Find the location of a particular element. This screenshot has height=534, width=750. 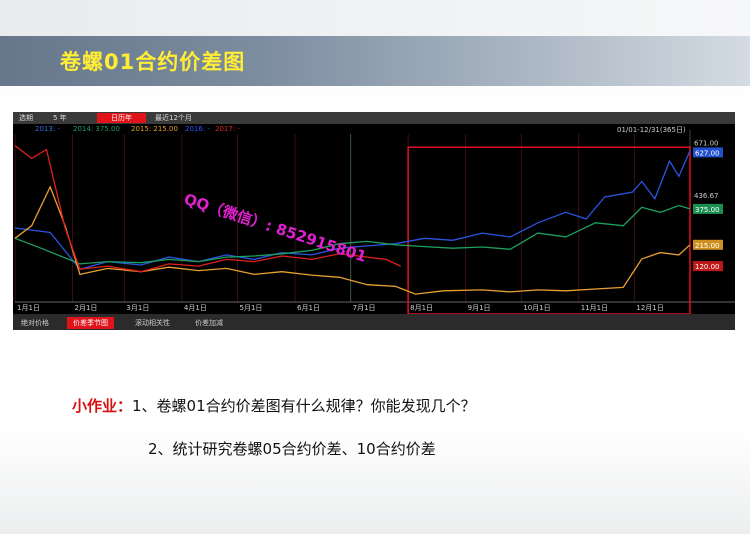

tab-spread-add: 价差加减 is located at coordinates (209, 323).